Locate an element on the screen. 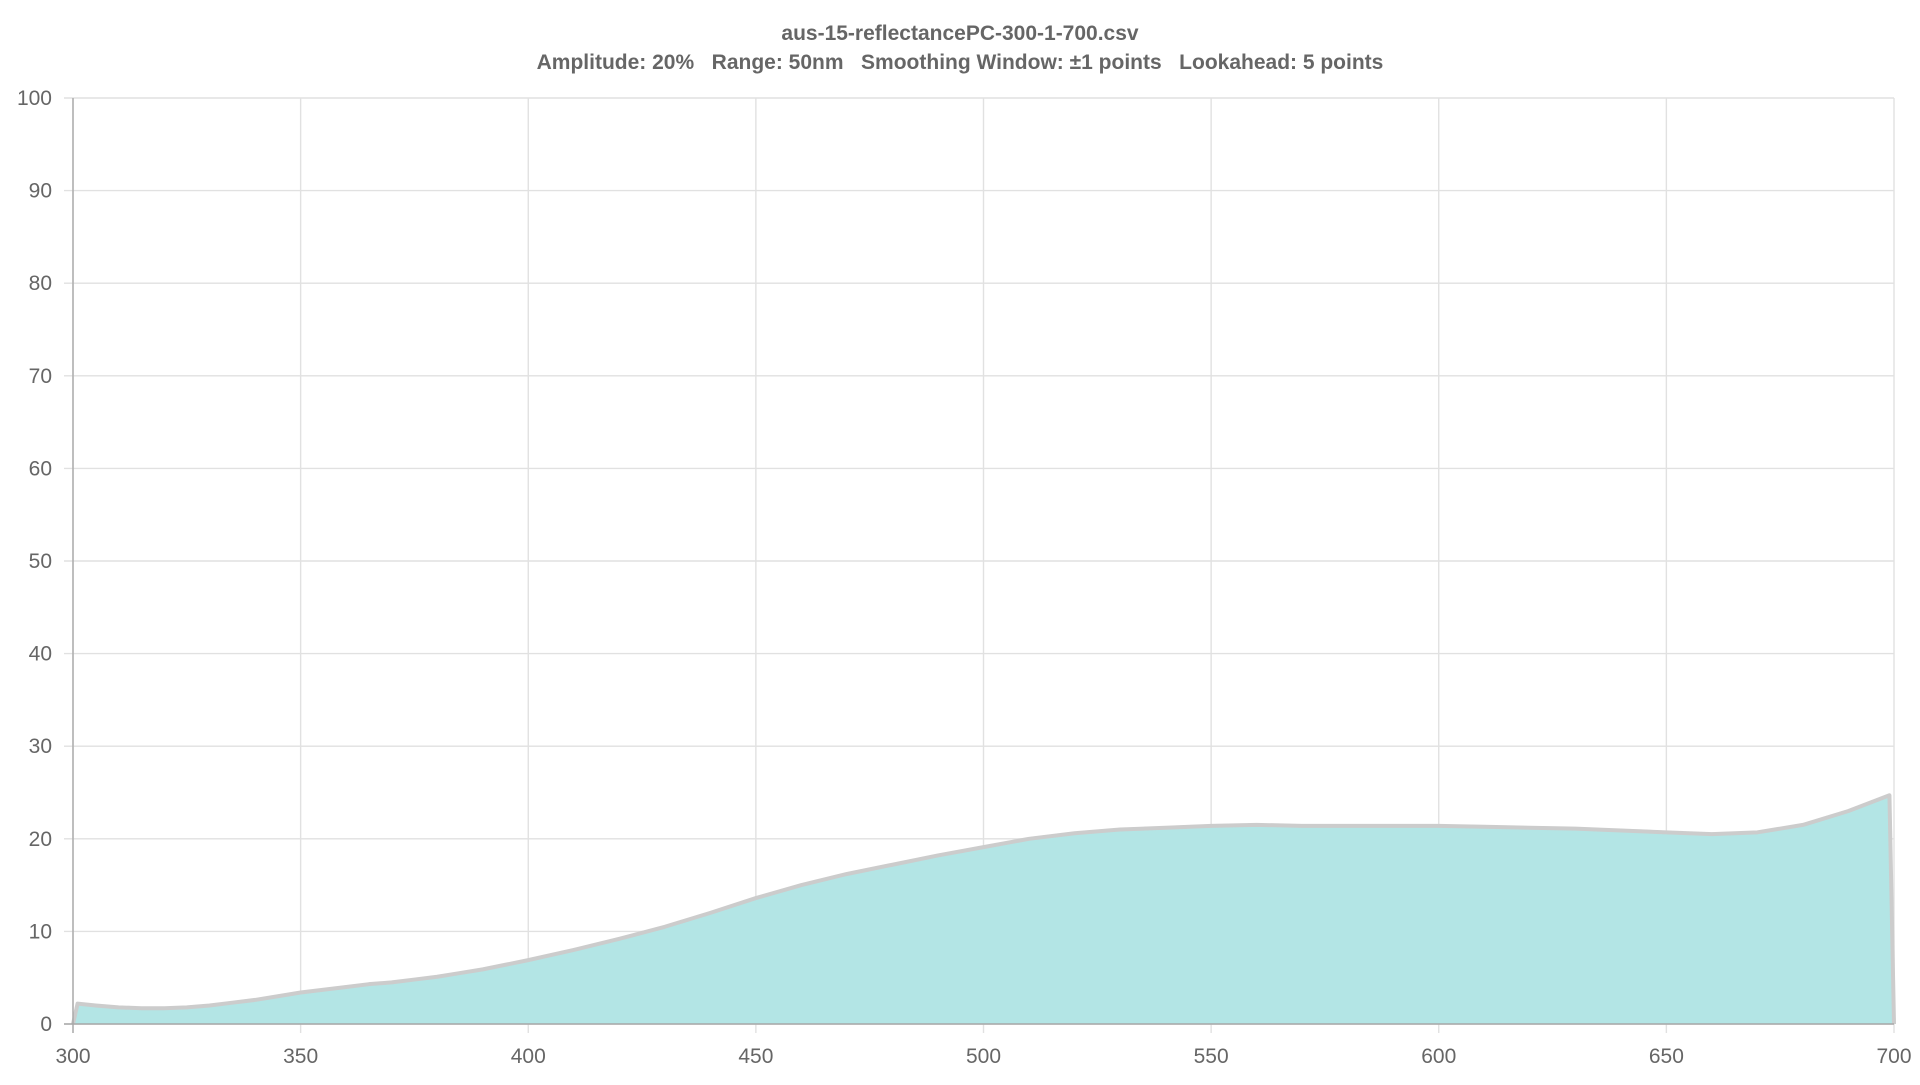 The image size is (1920, 1085). x-tick-label: 550 is located at coordinates (1211, 1056).